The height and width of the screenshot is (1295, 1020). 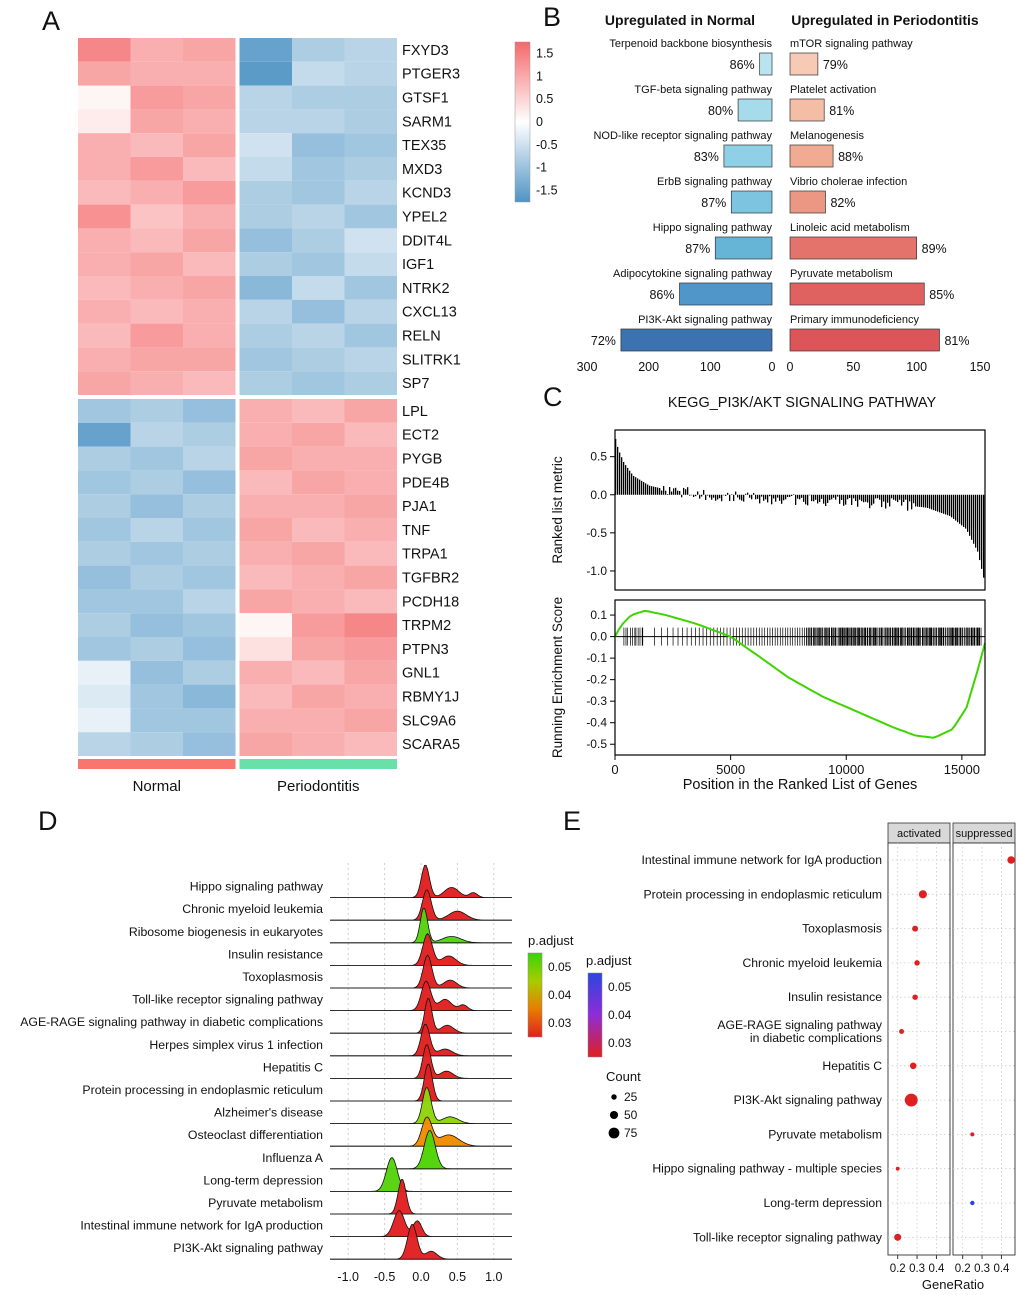 What do you see at coordinates (426, 483) in the screenshot?
I see `gene-label: PDE4B` at bounding box center [426, 483].